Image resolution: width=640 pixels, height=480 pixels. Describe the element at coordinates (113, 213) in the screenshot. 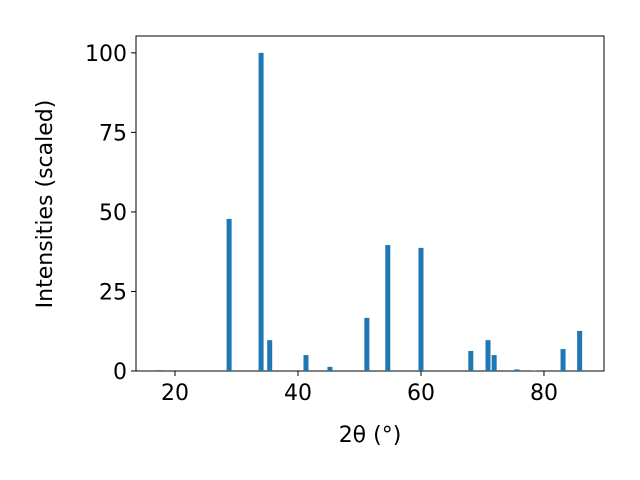

I see `y-tick-label: 50` at that location.